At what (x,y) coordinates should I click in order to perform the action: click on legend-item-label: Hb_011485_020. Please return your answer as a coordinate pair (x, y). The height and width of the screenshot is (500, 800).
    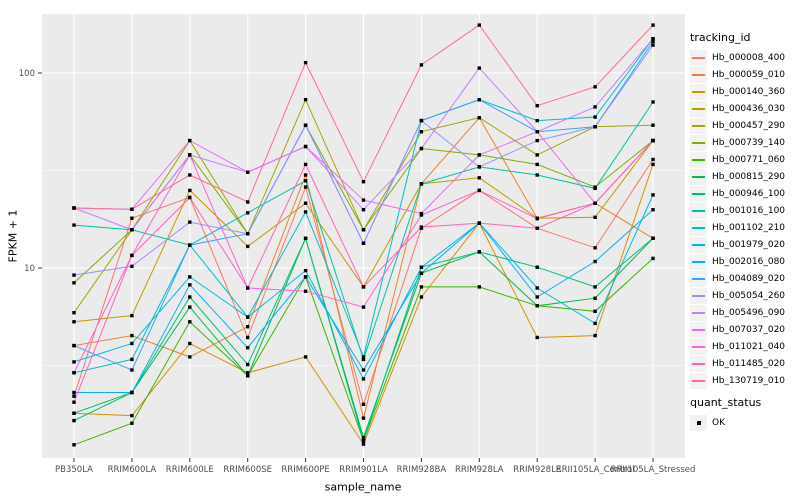
    Looking at the image, I should click on (749, 363).